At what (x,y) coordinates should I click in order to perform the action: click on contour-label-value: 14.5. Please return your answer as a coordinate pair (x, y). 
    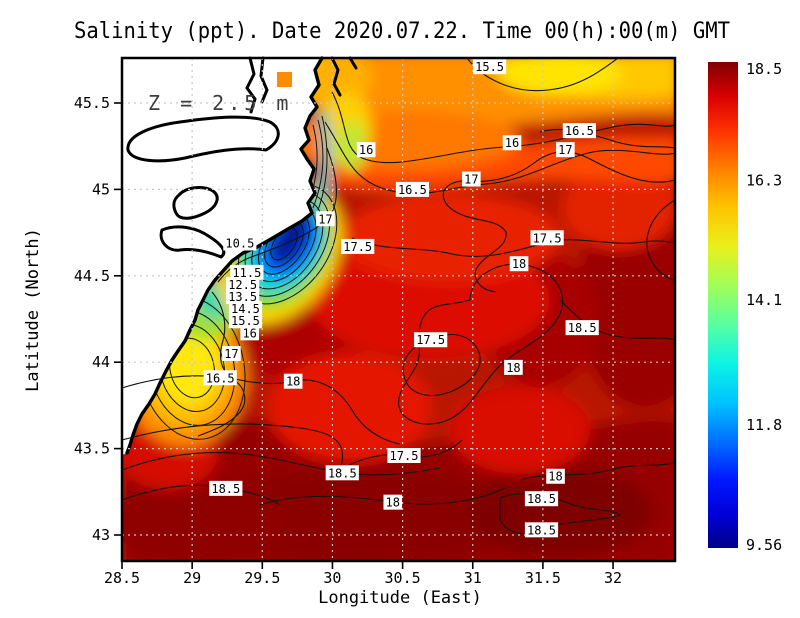
    Looking at the image, I should click on (245, 309).